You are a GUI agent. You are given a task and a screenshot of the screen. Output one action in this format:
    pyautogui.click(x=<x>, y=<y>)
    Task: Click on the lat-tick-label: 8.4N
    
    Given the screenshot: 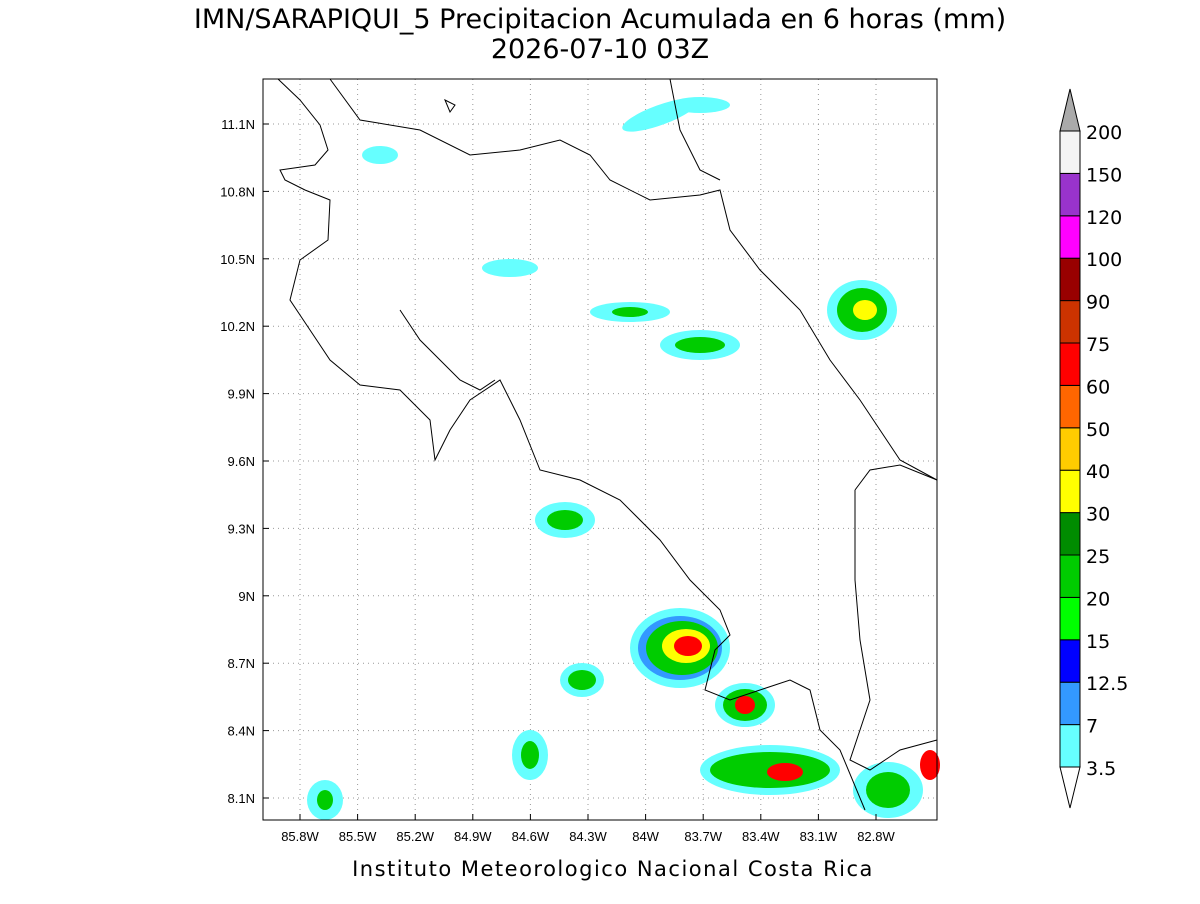 What is the action you would take?
    pyautogui.click(x=241, y=731)
    